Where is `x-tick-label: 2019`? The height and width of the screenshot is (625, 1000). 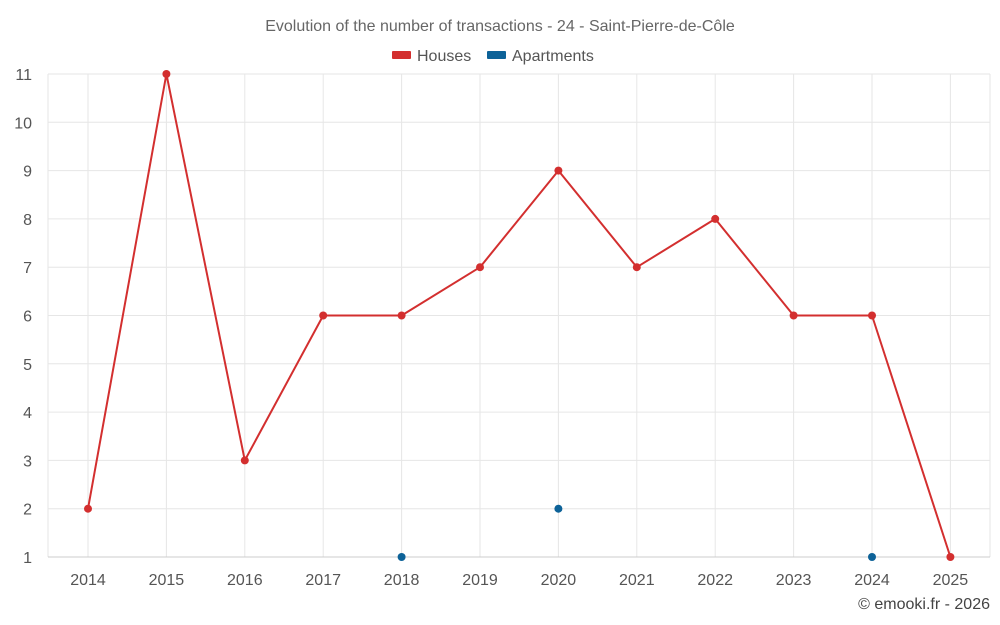
x-tick-label: 2019 is located at coordinates (480, 580).